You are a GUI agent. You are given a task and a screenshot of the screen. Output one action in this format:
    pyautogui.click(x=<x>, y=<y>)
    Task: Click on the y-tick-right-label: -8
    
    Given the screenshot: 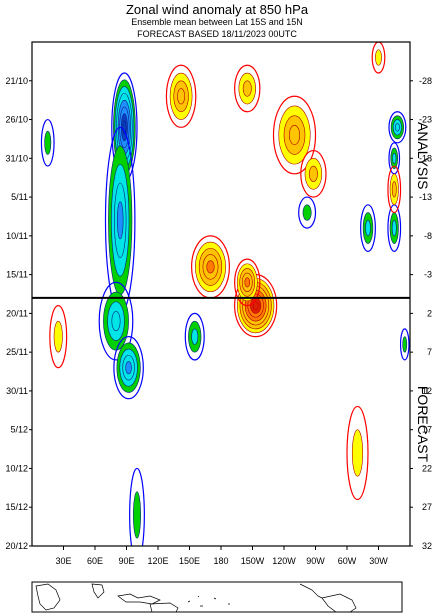 What is the action you would take?
    pyautogui.click(x=428, y=236)
    